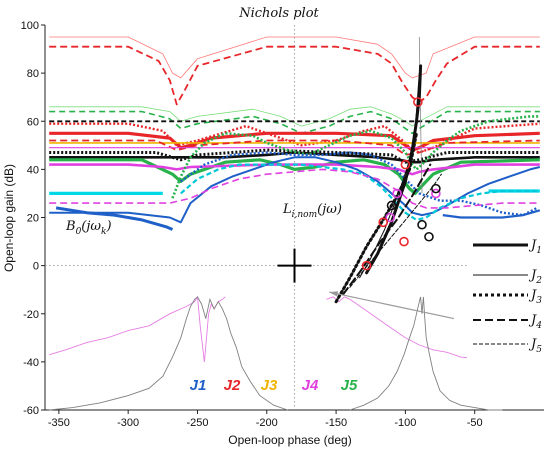 The height and width of the screenshot is (451, 550). What do you see at coordinates (33, 170) in the screenshot?
I see `y-tick-label: 40` at bounding box center [33, 170].